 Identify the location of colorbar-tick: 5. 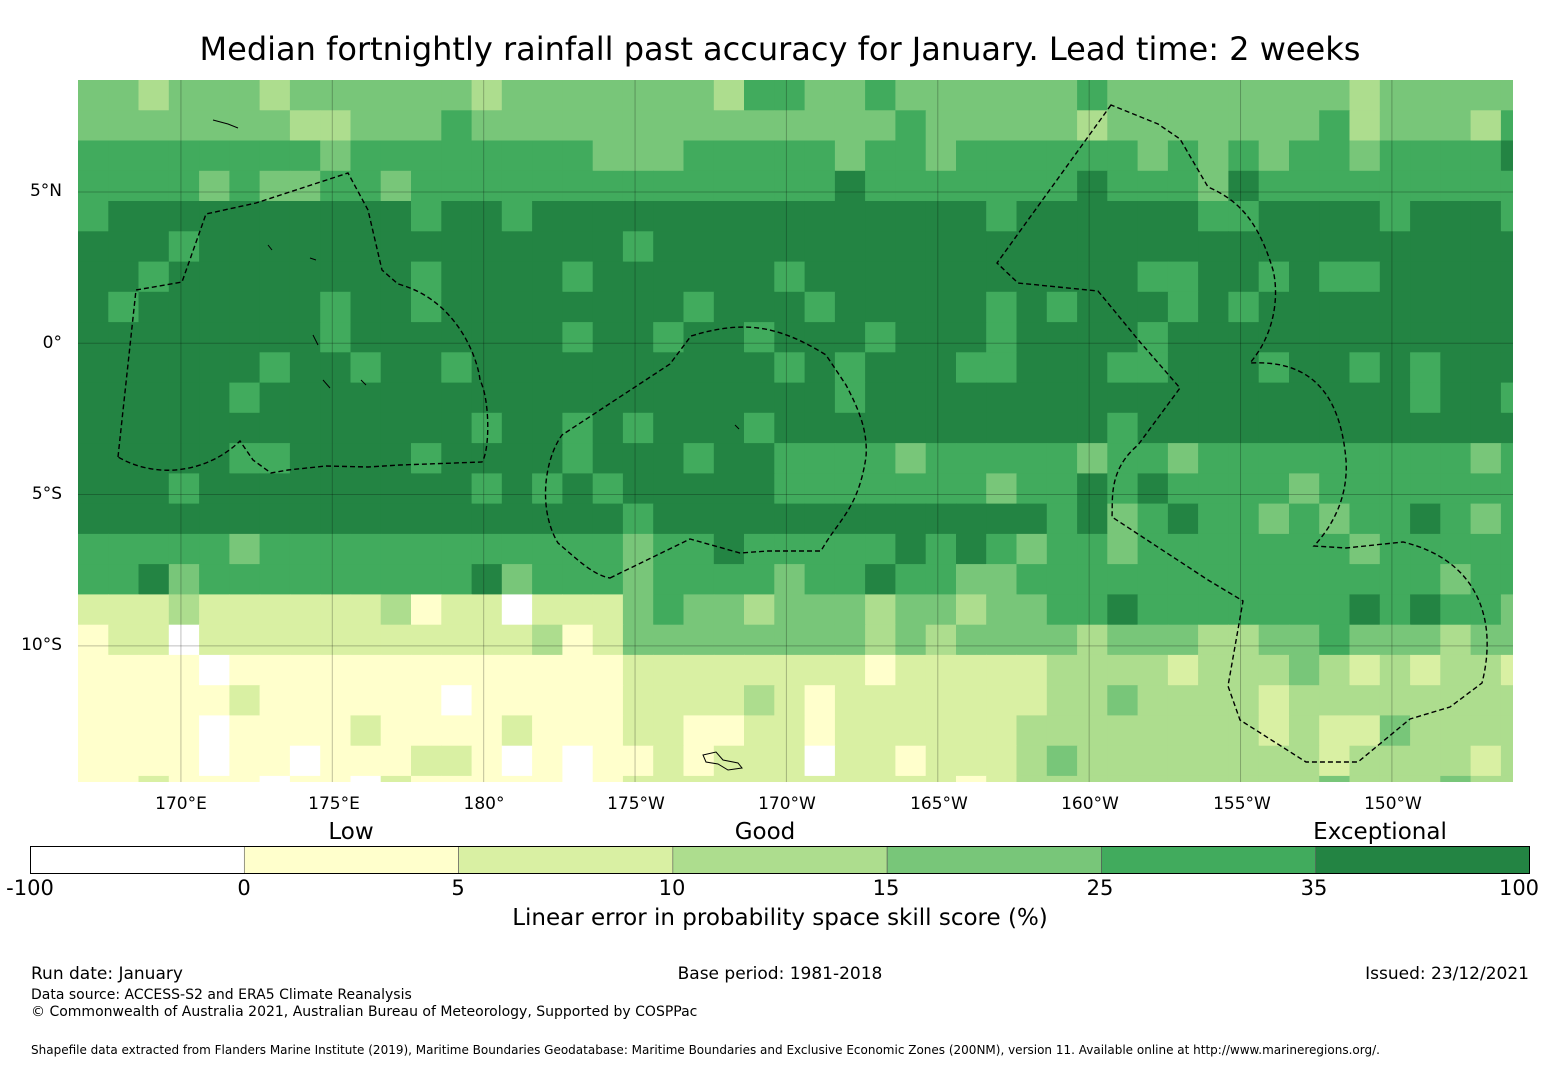
(458, 888).